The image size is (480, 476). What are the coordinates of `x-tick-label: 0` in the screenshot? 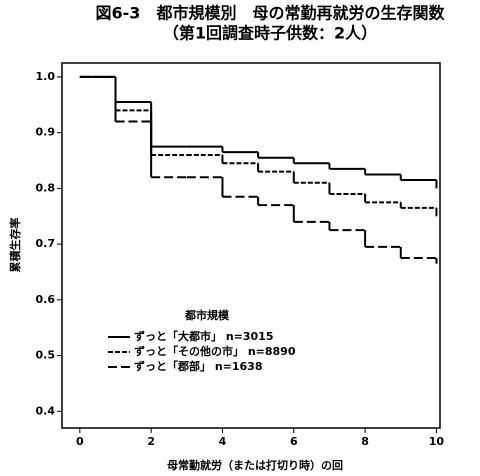 It's located at (80, 441).